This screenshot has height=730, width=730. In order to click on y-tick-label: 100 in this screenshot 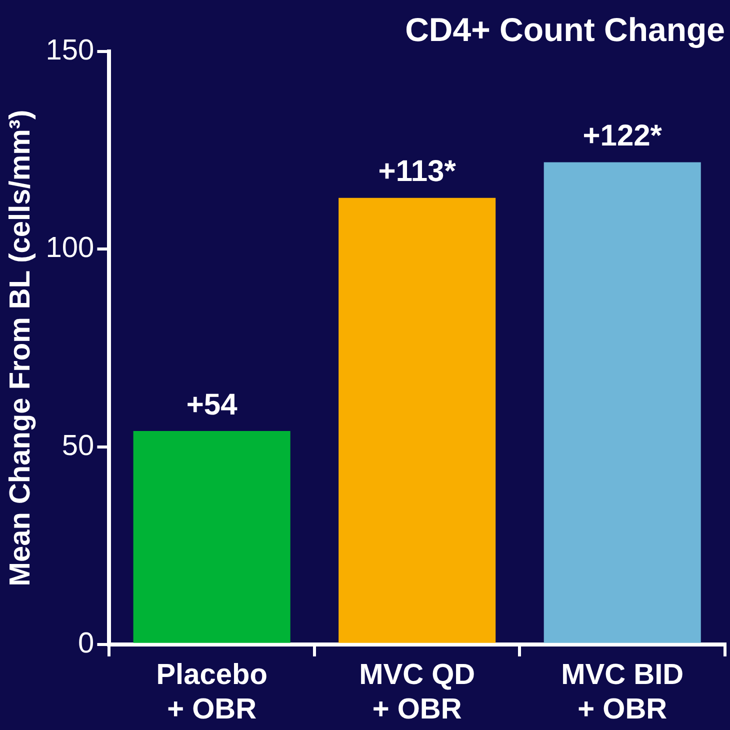, I will do `click(70, 248)`.